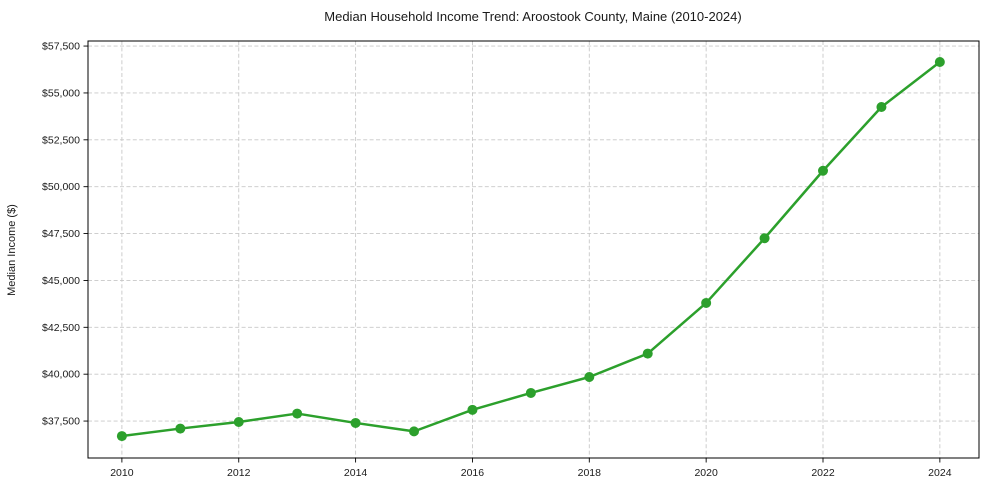 The image size is (989, 490). What do you see at coordinates (940, 473) in the screenshot?
I see `x-tick-label: 2024` at bounding box center [940, 473].